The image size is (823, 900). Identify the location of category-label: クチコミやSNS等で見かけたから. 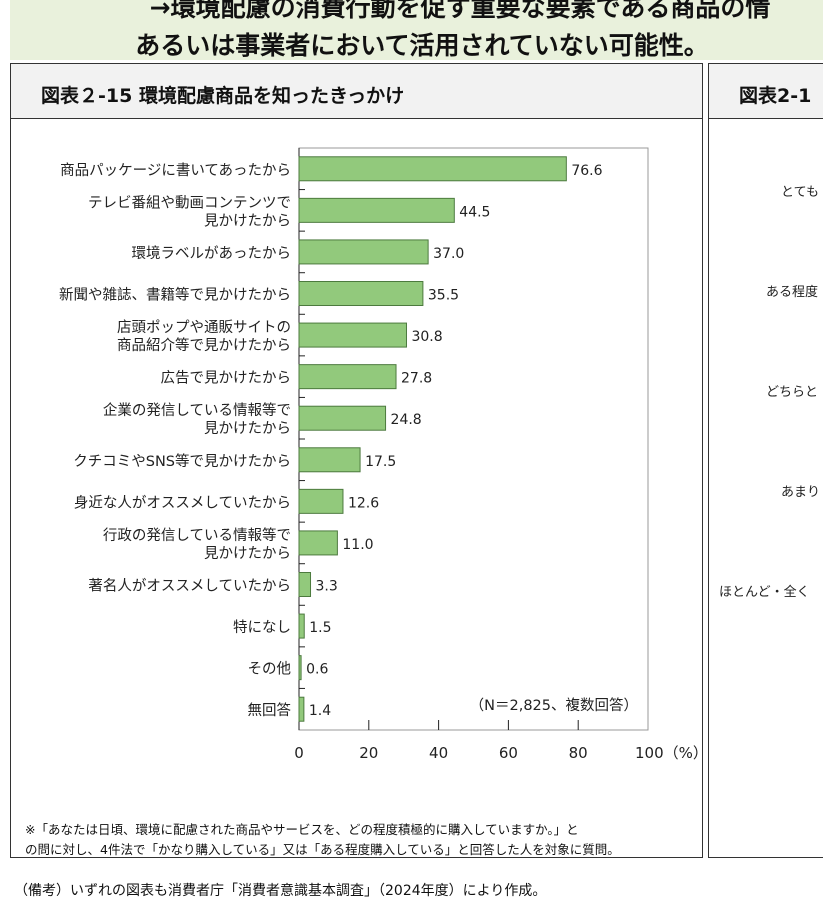
(182, 461).